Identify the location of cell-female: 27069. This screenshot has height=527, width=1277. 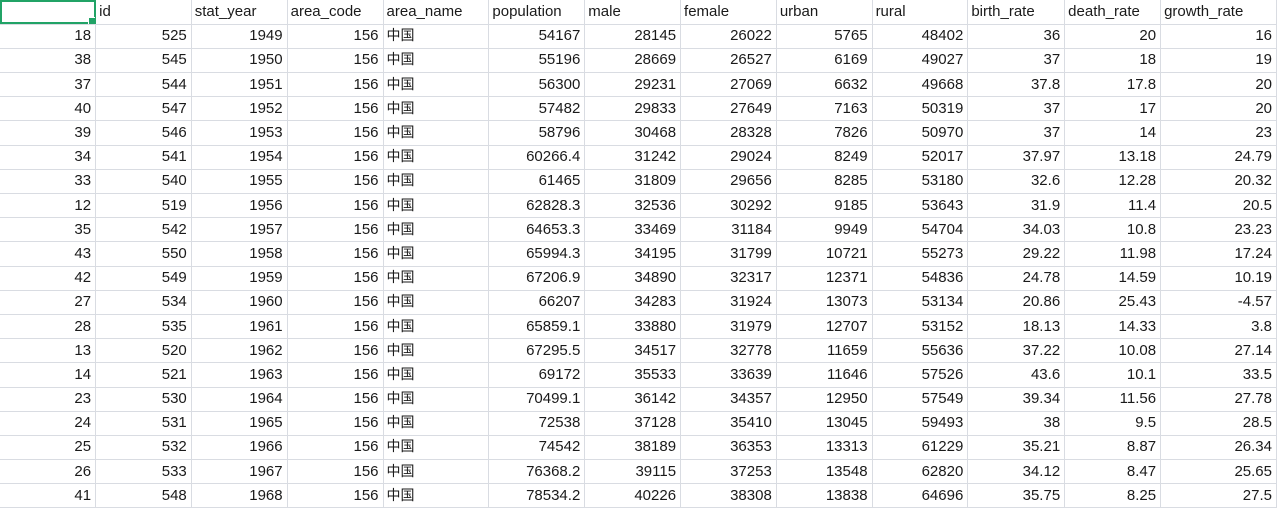
(728, 85).